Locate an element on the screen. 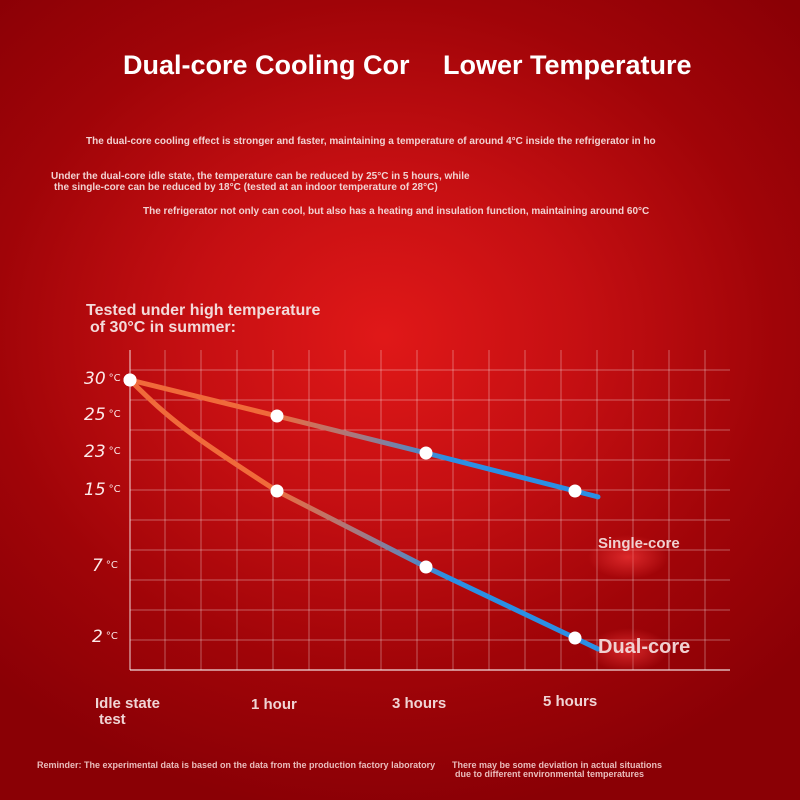 This screenshot has width=800, height=800. y-tick-value: 7 is located at coordinates (97, 566).